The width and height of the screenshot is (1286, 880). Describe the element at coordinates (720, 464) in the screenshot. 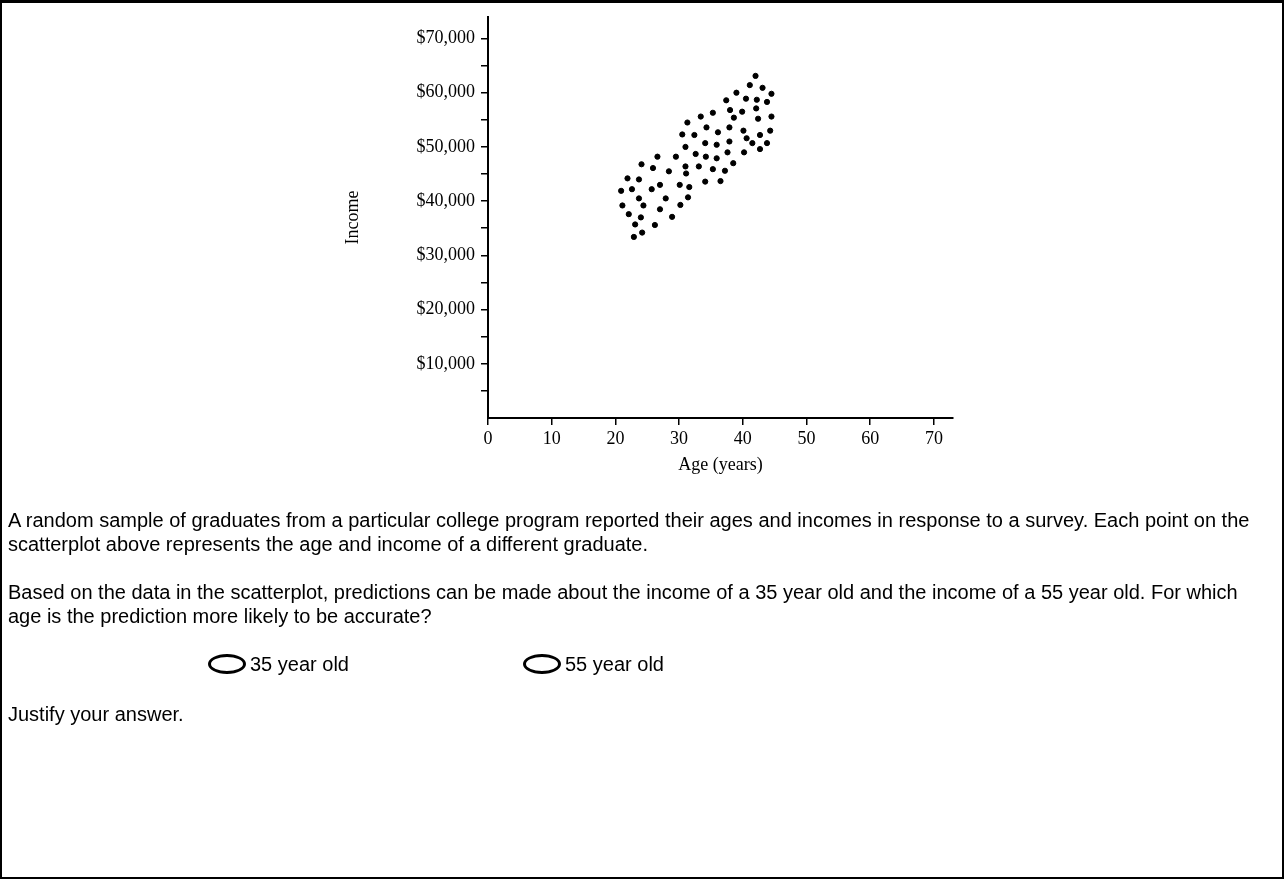

I see `x-axis-title: Age (years)` at that location.